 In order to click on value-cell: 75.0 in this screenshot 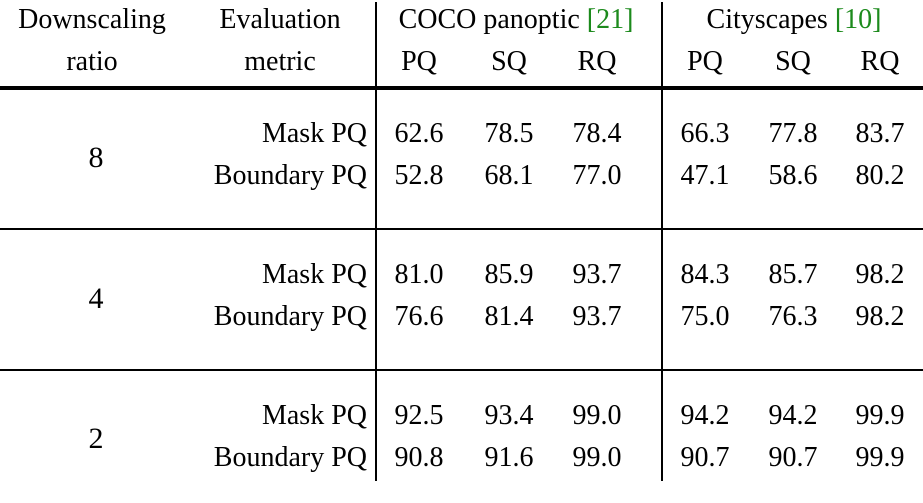, I will do `click(705, 316)`.